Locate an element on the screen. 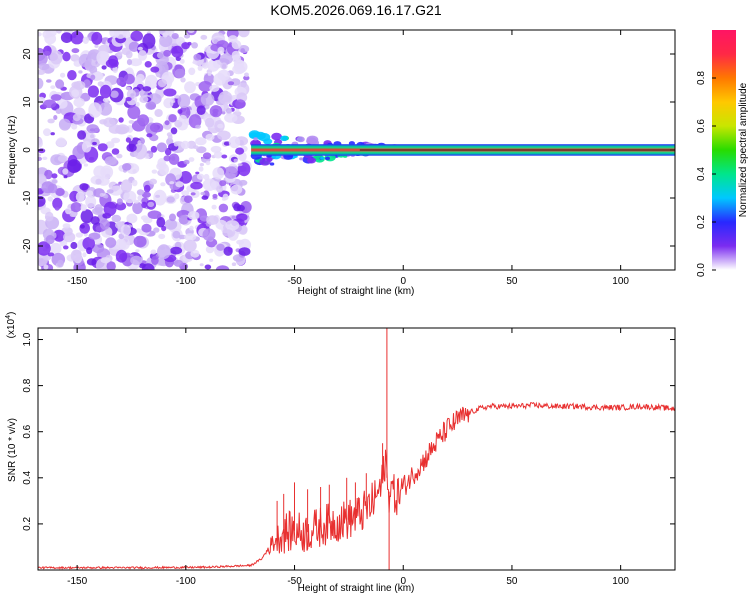 The image size is (750, 600). chart-title: KOM5.2026.069.16.17.G21 is located at coordinates (355, 10).